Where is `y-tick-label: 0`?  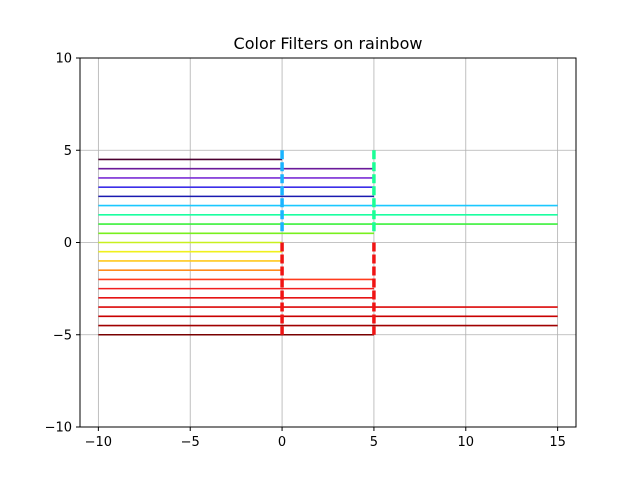
y-tick-label: 0 is located at coordinates (68, 243).